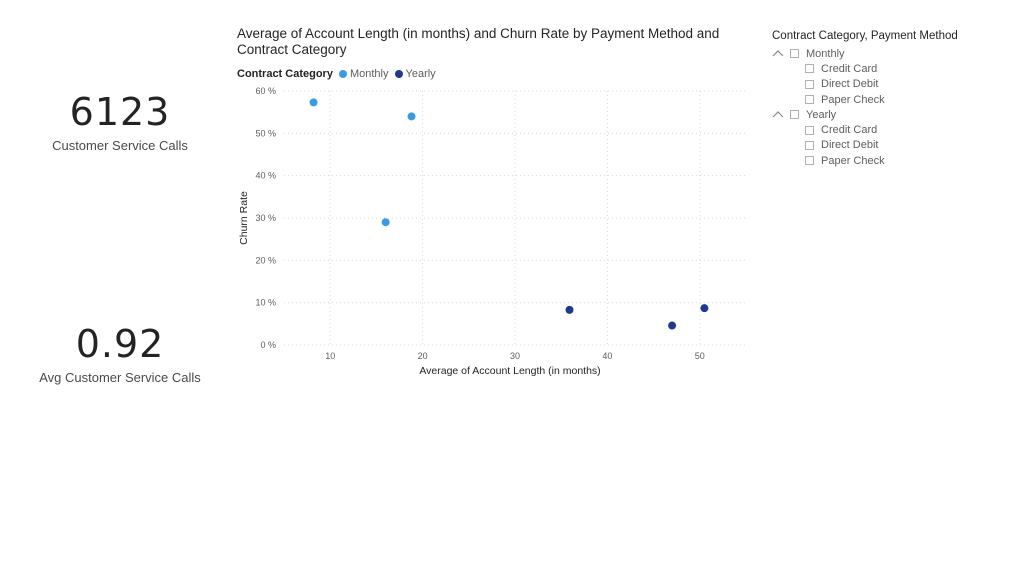 Image resolution: width=1024 pixels, height=584 pixels. I want to click on kpi-label: Customer Service Calls, so click(120, 145).